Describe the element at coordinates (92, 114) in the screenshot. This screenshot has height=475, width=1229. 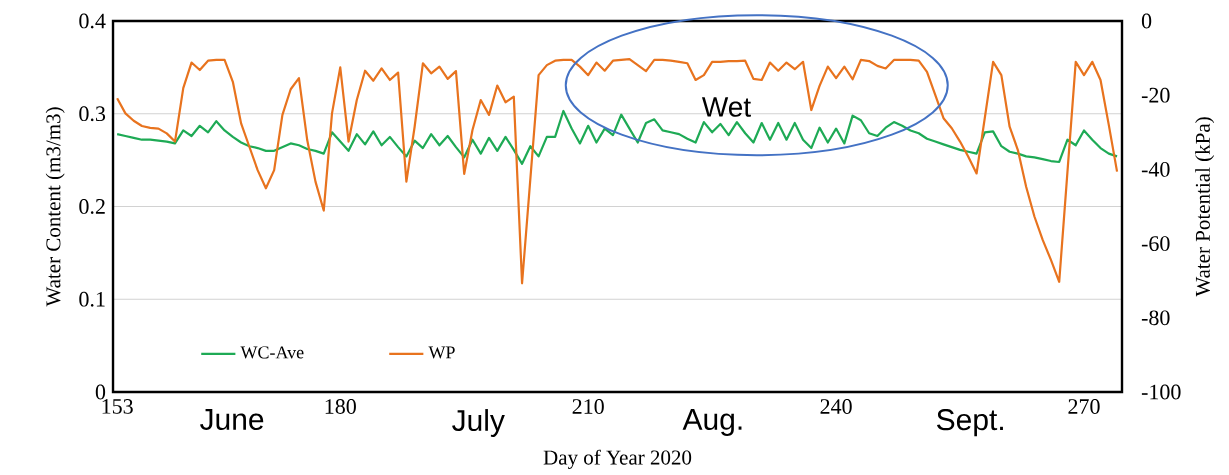
I see `y-tick-label: 0.3` at that location.